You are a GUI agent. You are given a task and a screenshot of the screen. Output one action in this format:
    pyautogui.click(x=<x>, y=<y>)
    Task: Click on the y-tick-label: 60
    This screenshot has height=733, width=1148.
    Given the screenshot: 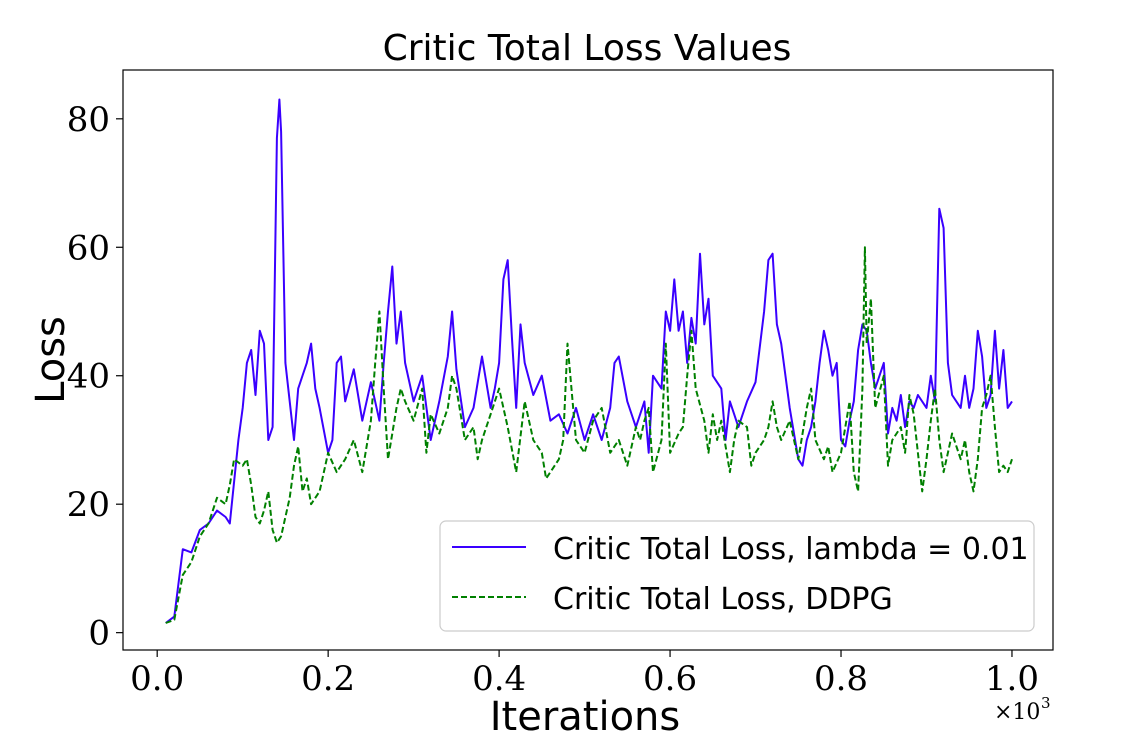 What is the action you would take?
    pyautogui.click(x=88, y=248)
    